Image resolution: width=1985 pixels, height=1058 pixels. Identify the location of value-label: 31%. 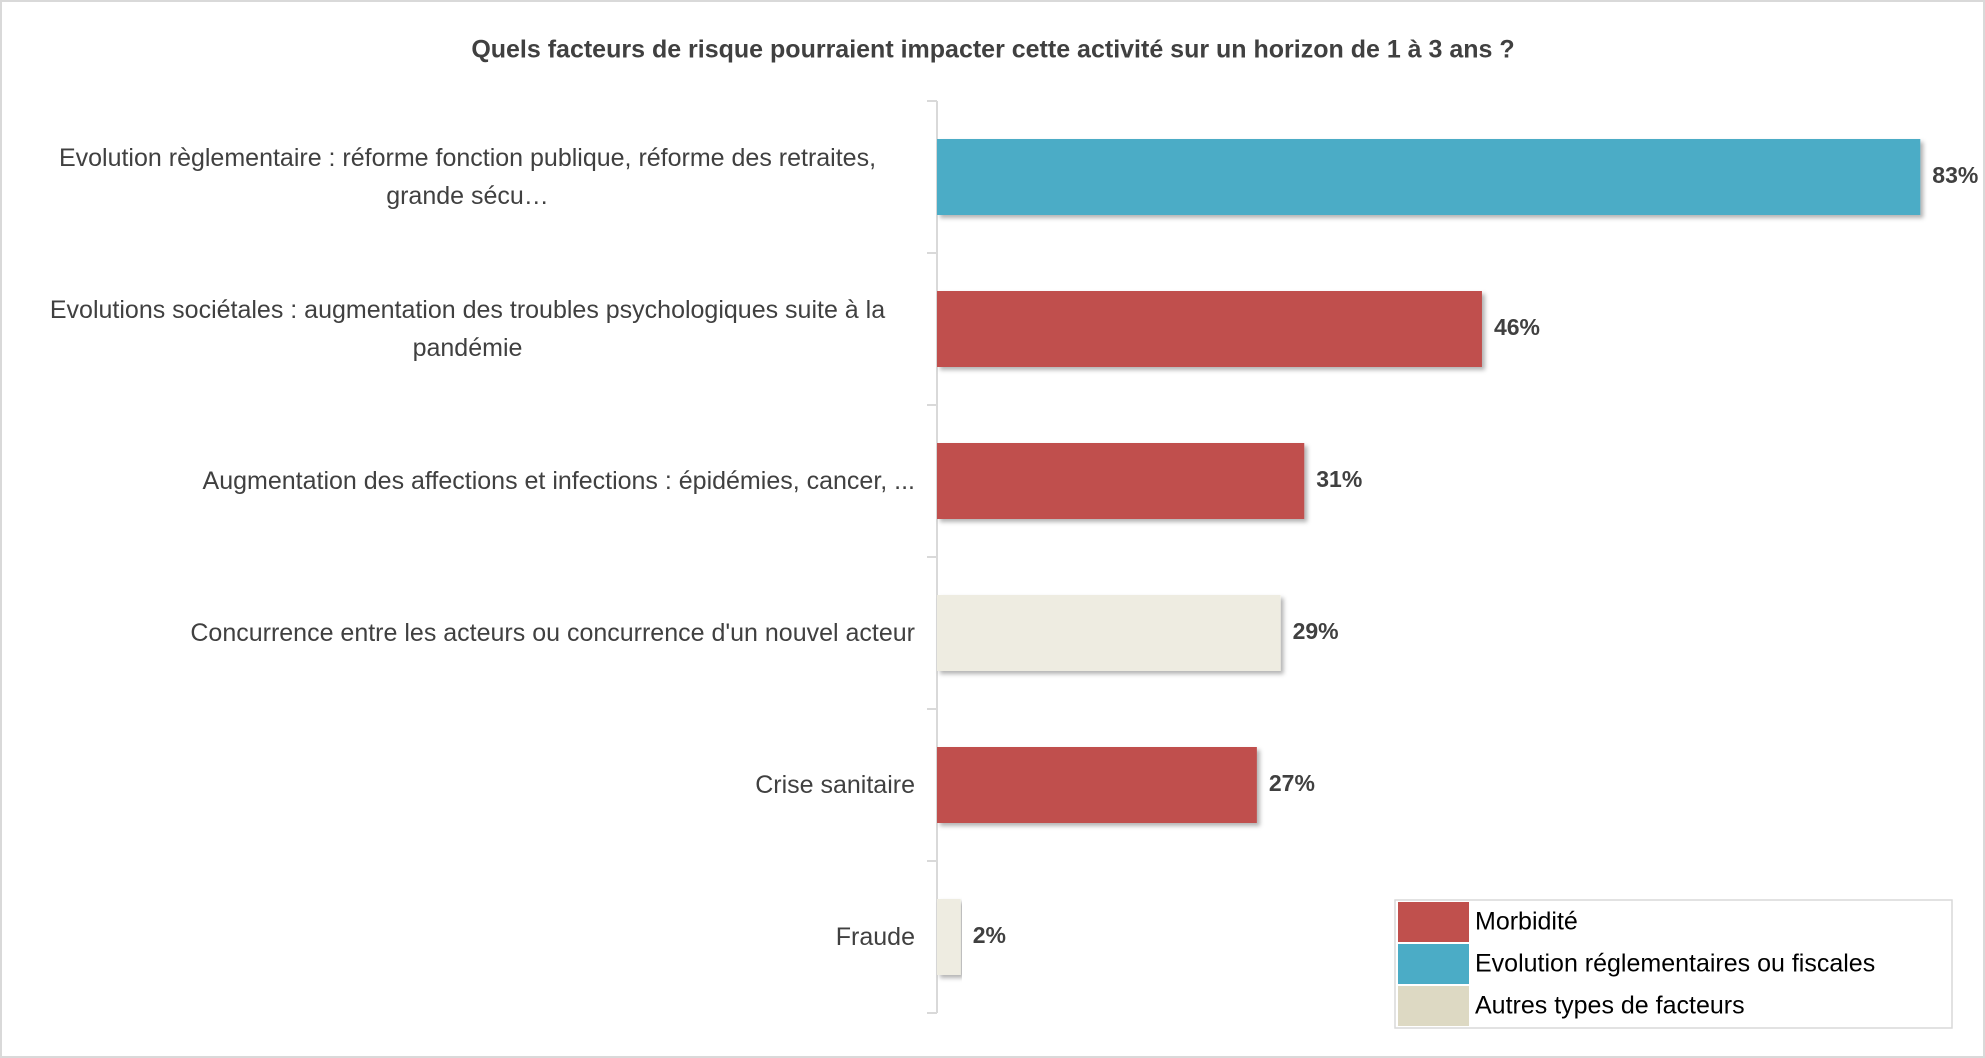
(1339, 479).